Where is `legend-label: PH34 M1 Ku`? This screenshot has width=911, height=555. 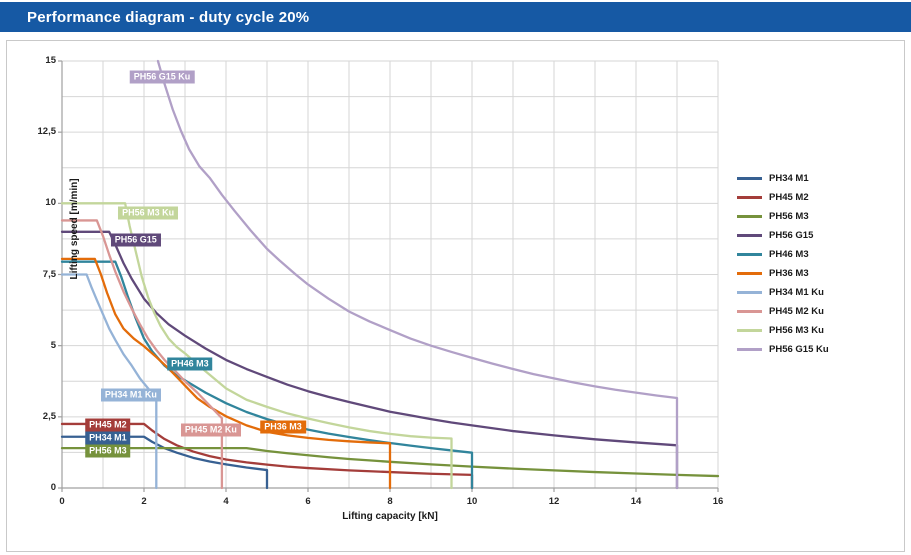
legend-label: PH34 M1 Ku is located at coordinates (796, 292).